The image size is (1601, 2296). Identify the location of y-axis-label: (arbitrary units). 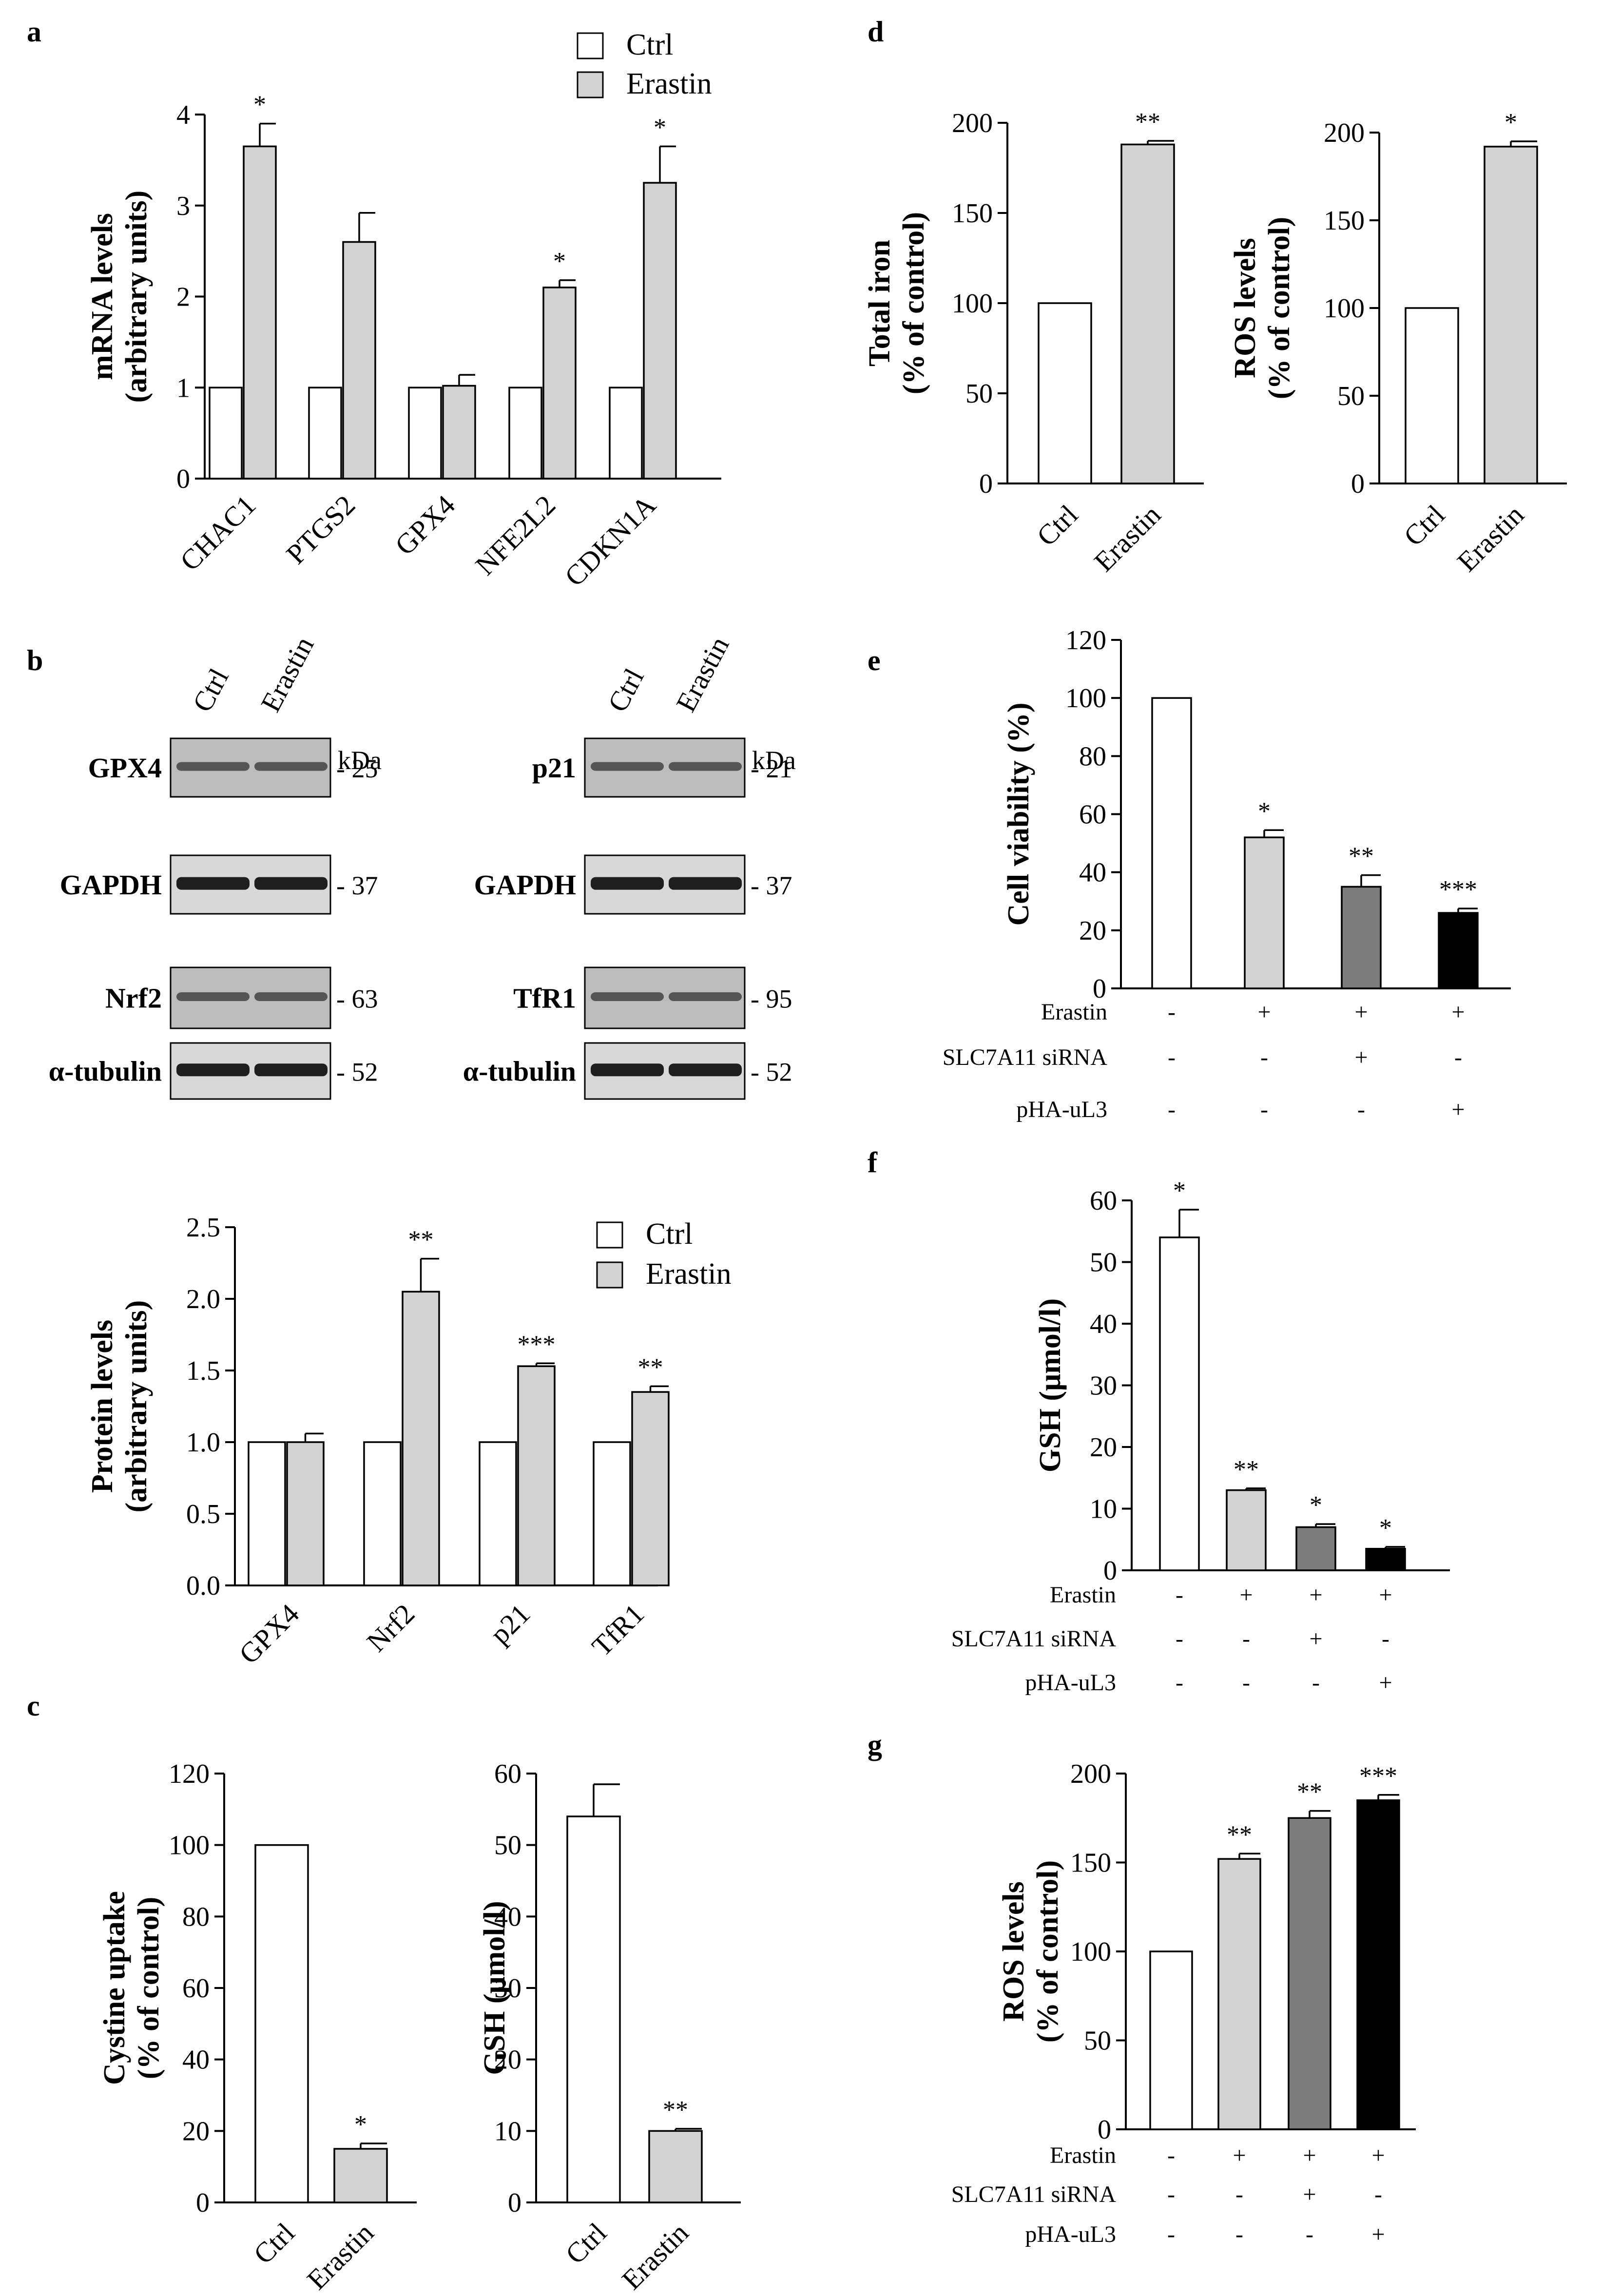
(136, 1406).